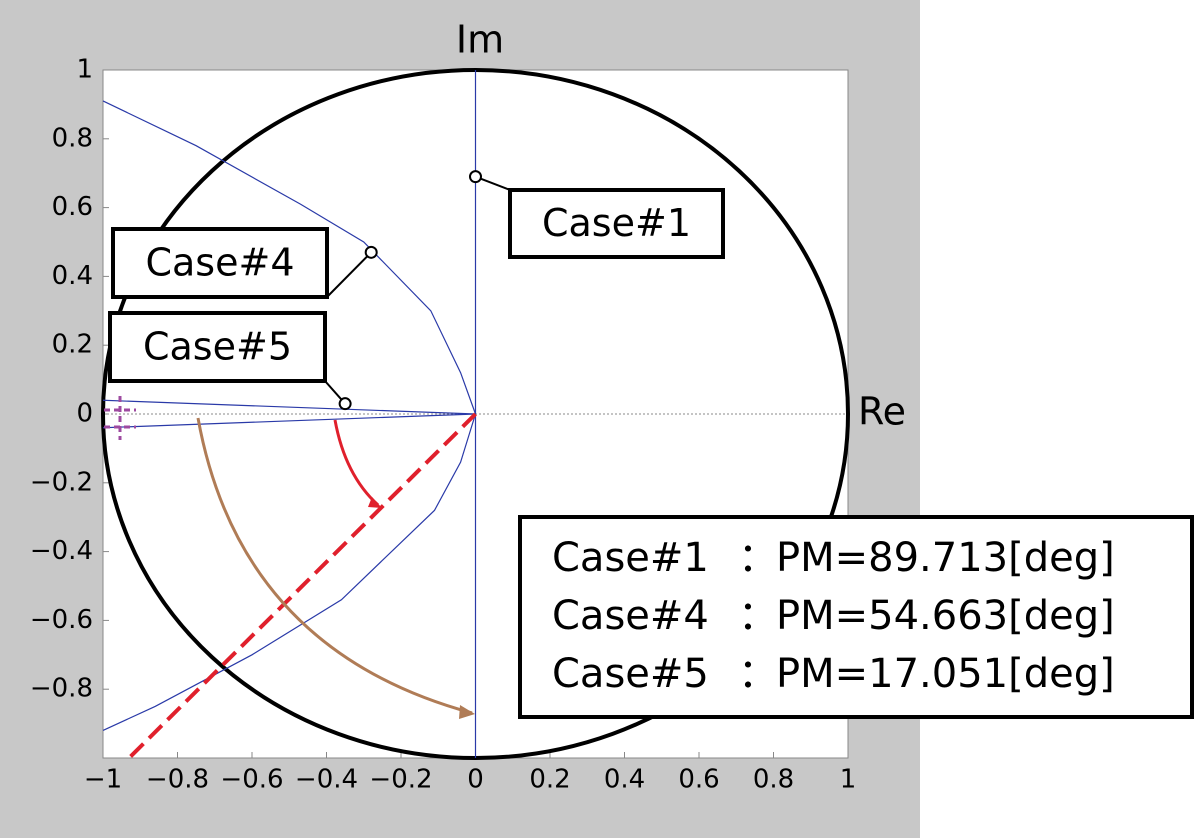 This screenshot has width=1200, height=840. I want to click on y-tick-label: −0.8, so click(61, 689).